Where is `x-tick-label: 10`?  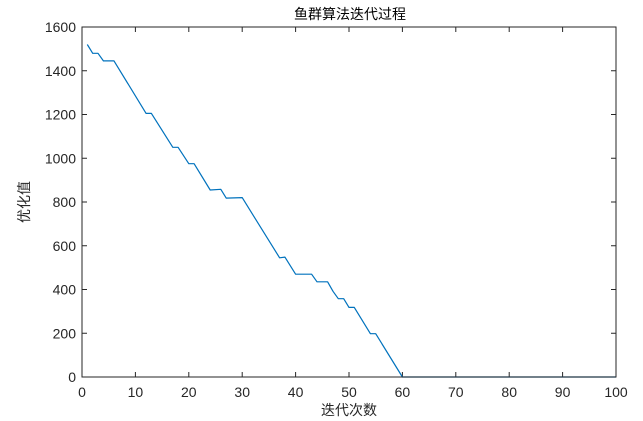 x-tick-label: 10 is located at coordinates (136, 392).